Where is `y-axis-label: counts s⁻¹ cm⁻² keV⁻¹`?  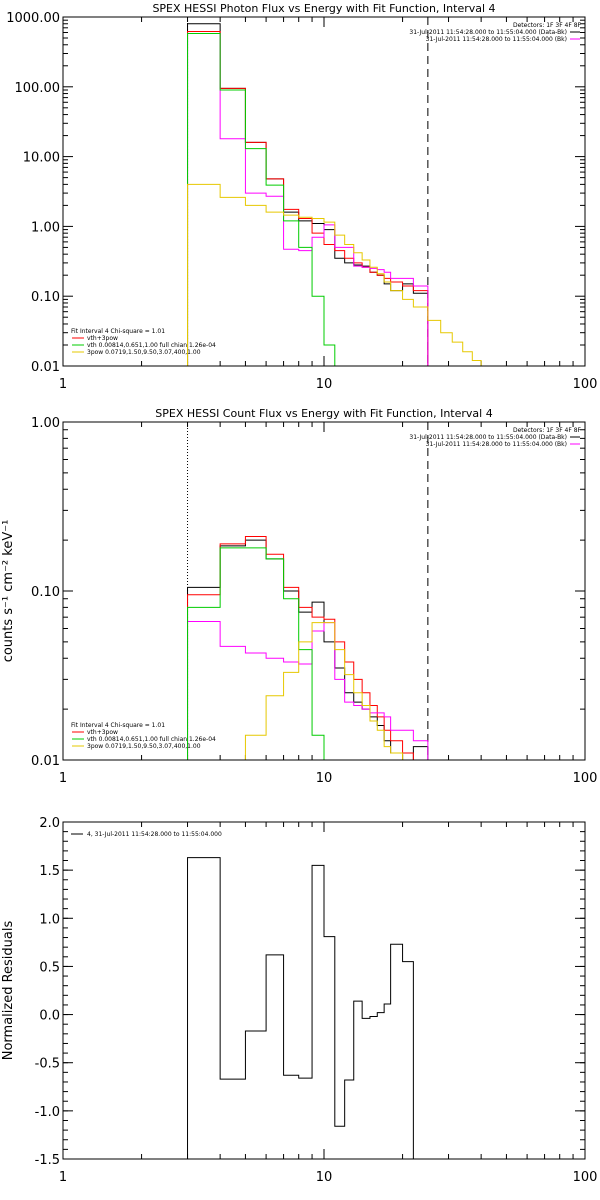
y-axis-label: counts s⁻¹ cm⁻² keV⁻¹ is located at coordinates (8, 591).